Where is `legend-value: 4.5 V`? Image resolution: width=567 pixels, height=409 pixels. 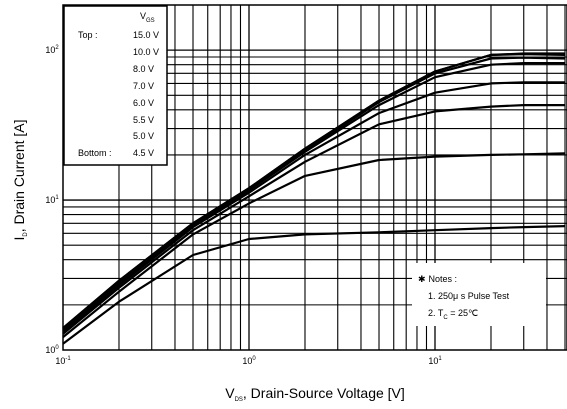 legend-value: 4.5 V is located at coordinates (143, 153).